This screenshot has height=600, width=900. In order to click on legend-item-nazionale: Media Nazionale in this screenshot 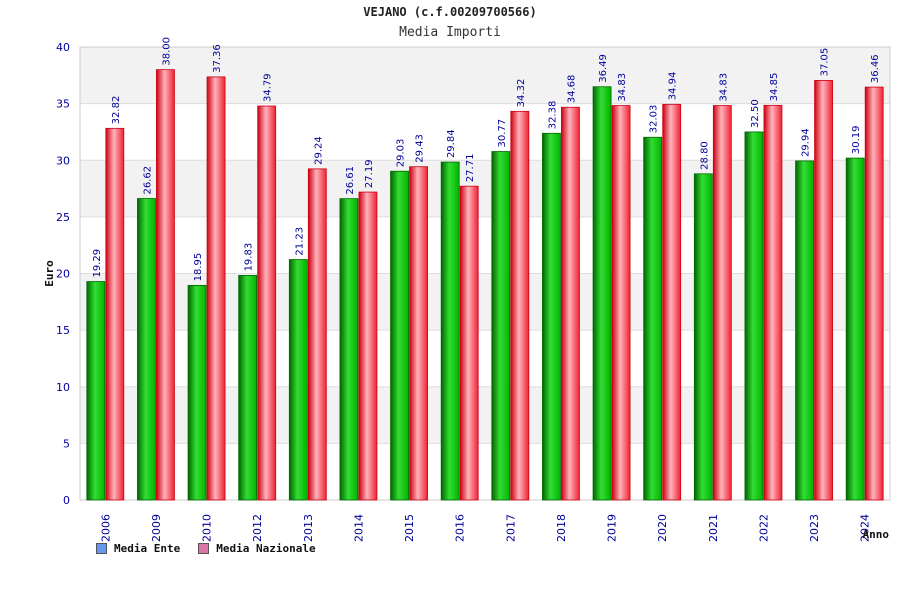, I will do `click(257, 548)`.